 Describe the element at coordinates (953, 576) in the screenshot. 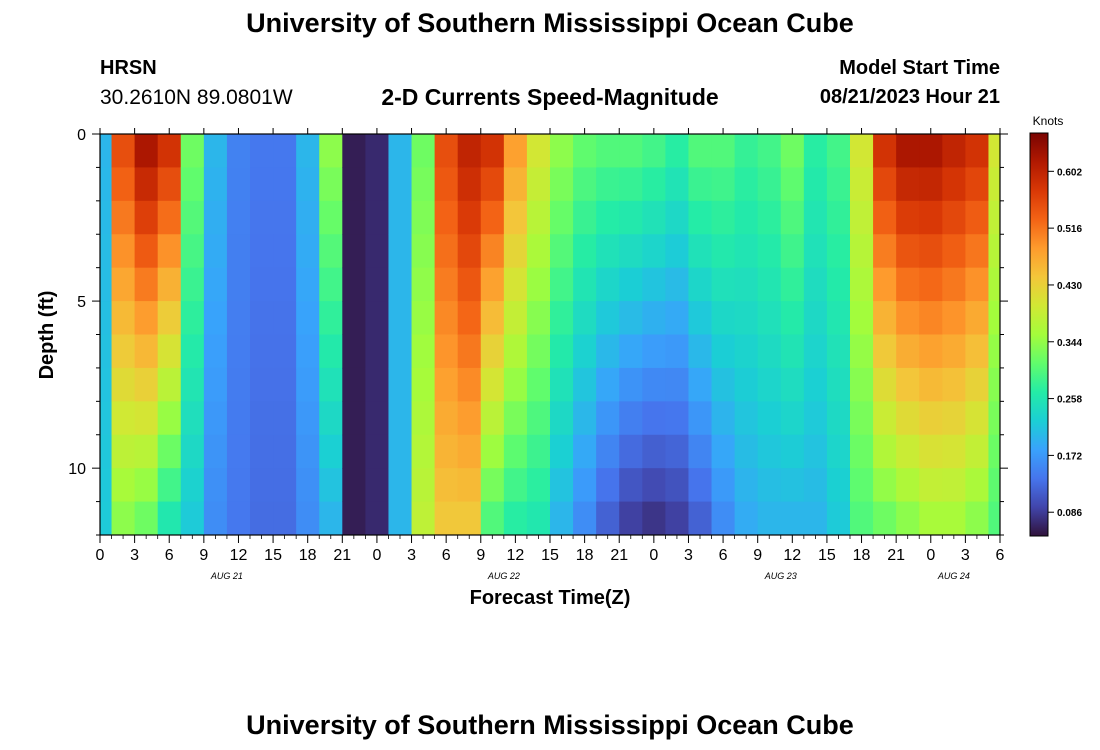

I see `date-label: AUG 24` at that location.